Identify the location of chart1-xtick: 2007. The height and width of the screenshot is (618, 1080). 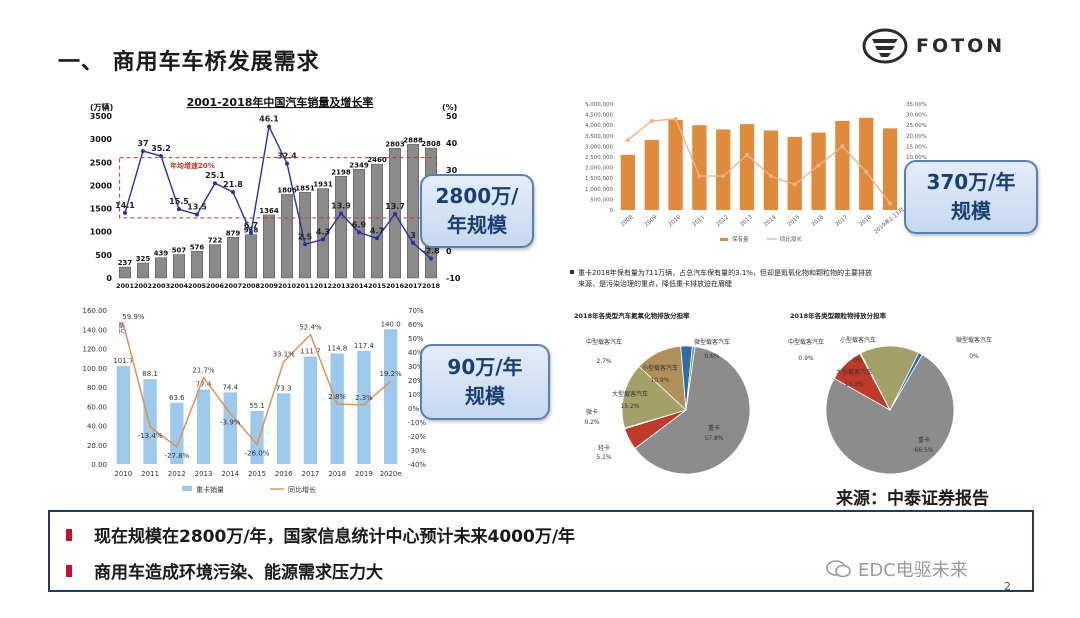
(233, 286).